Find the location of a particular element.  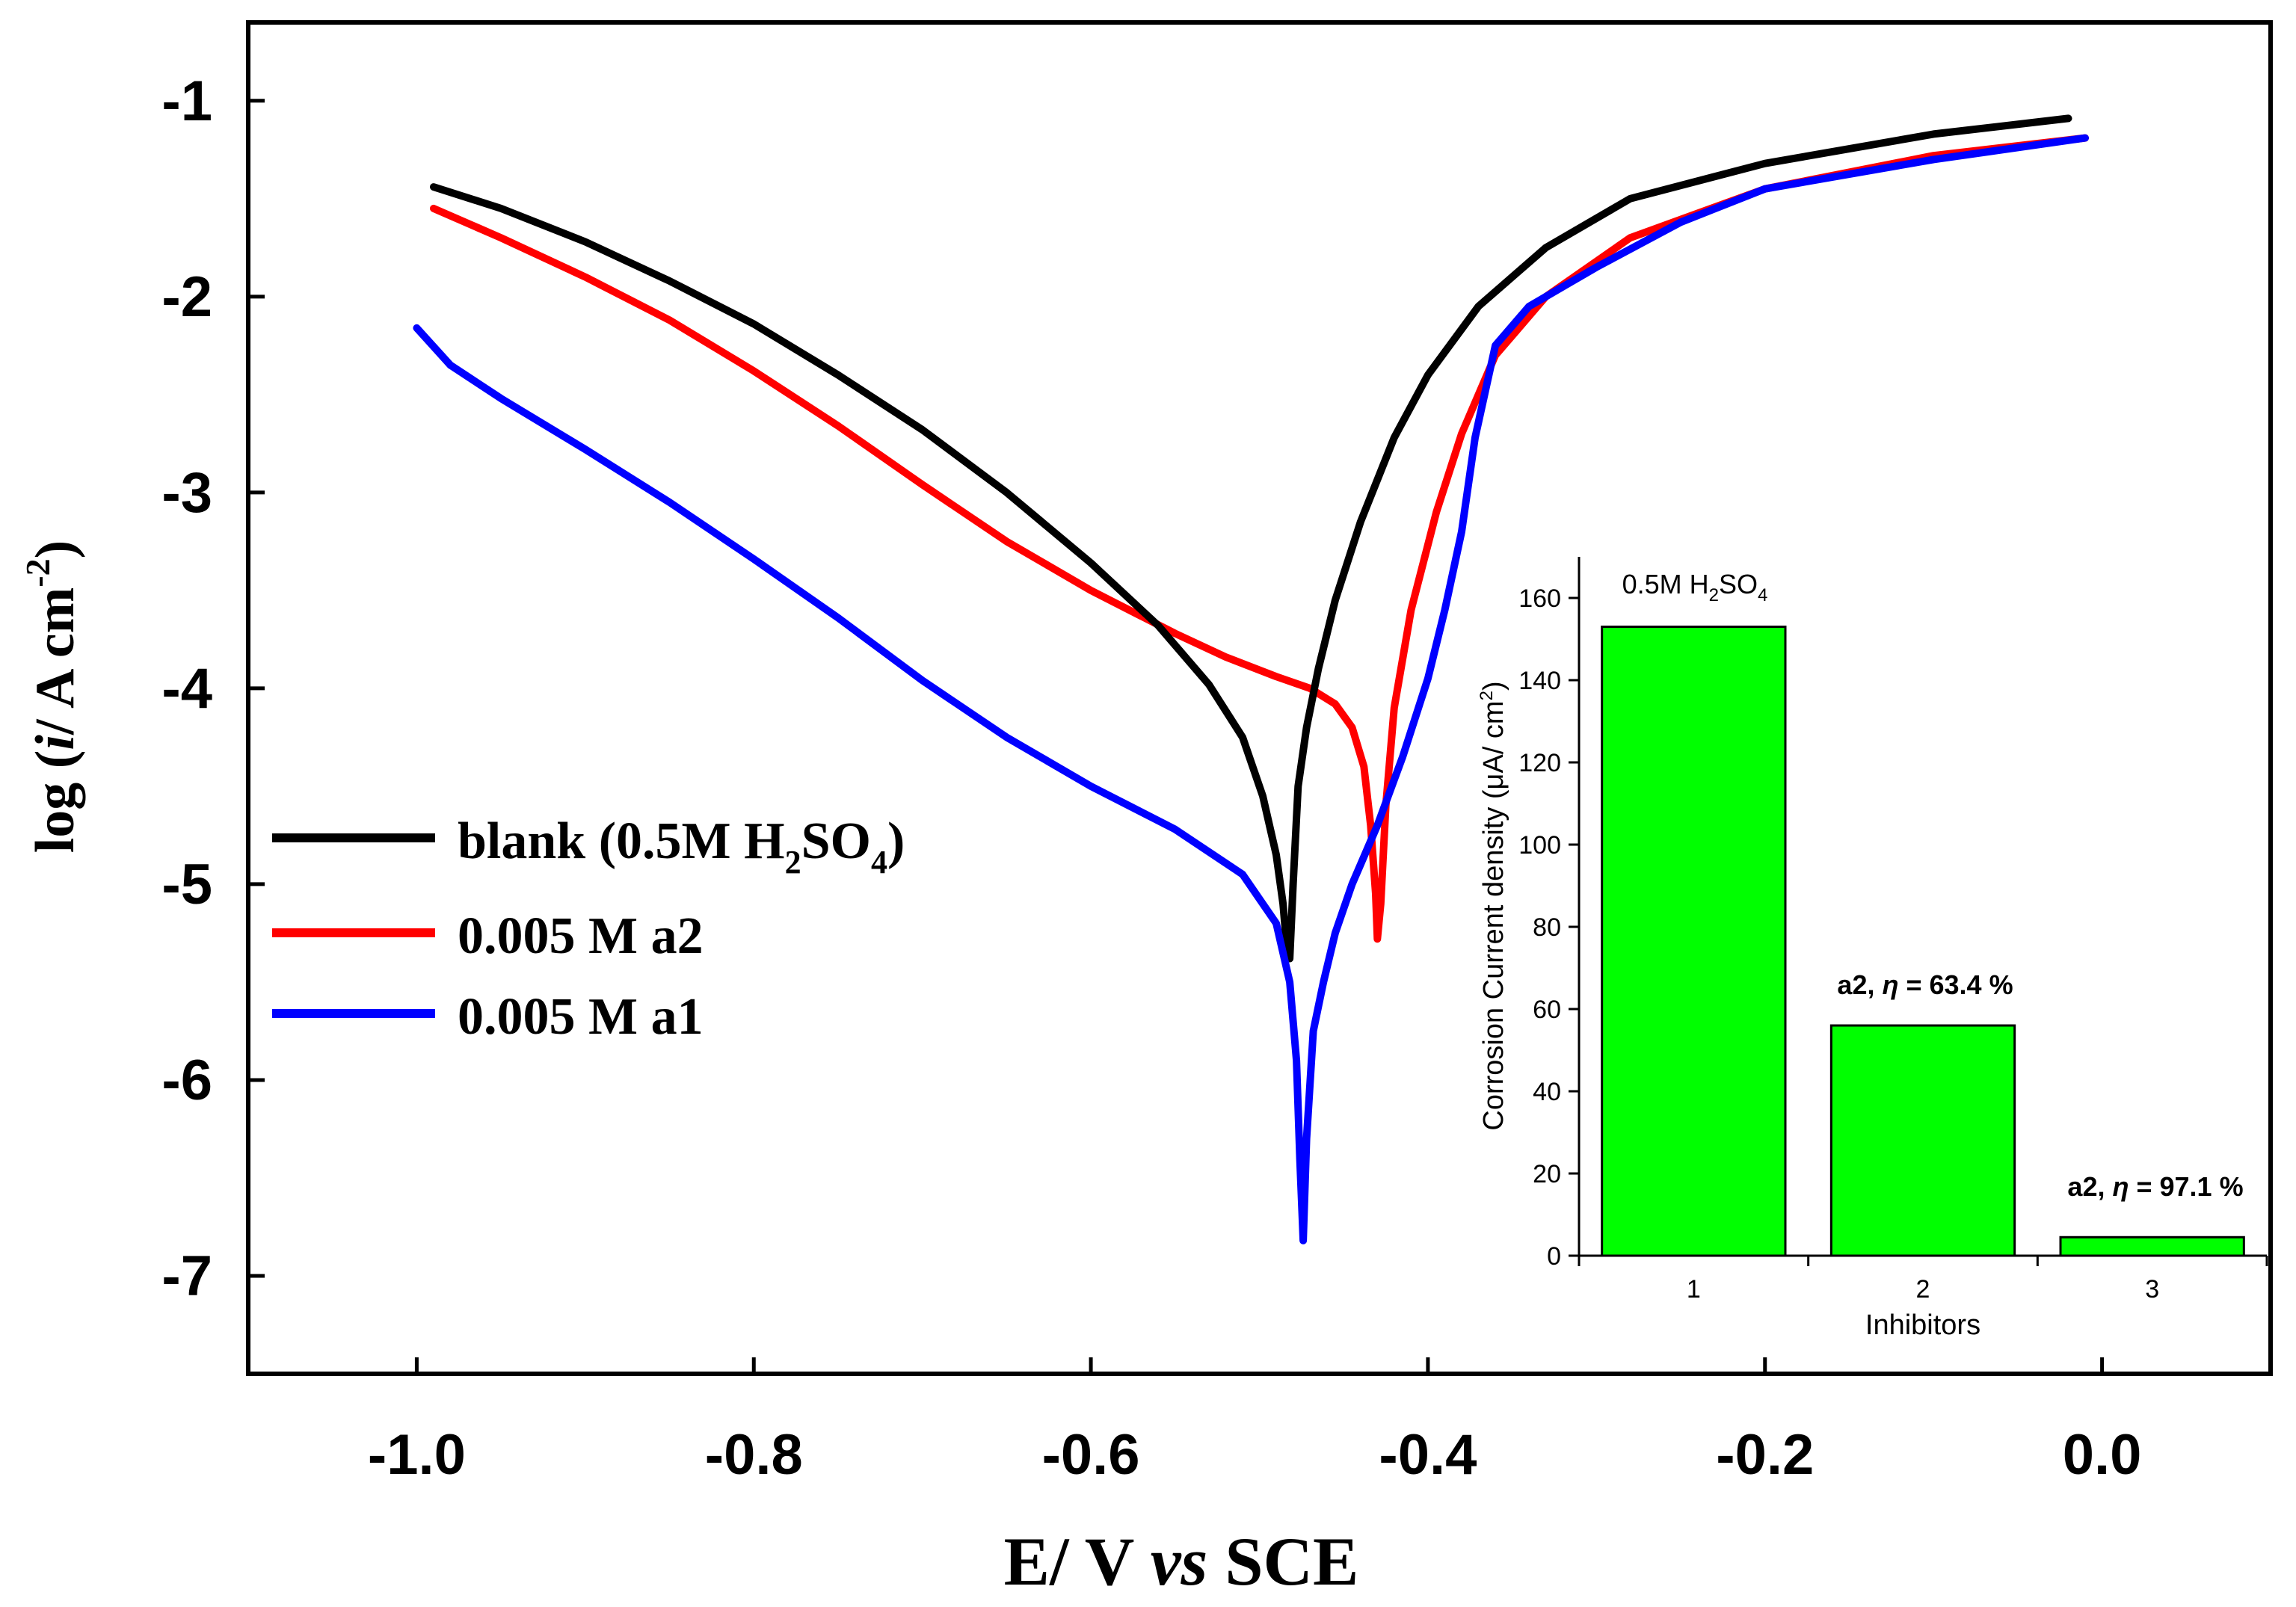

legend: blank (0.5M H2SO4) 0.005 M a2 0.005 M a1 is located at coordinates (588, 929).